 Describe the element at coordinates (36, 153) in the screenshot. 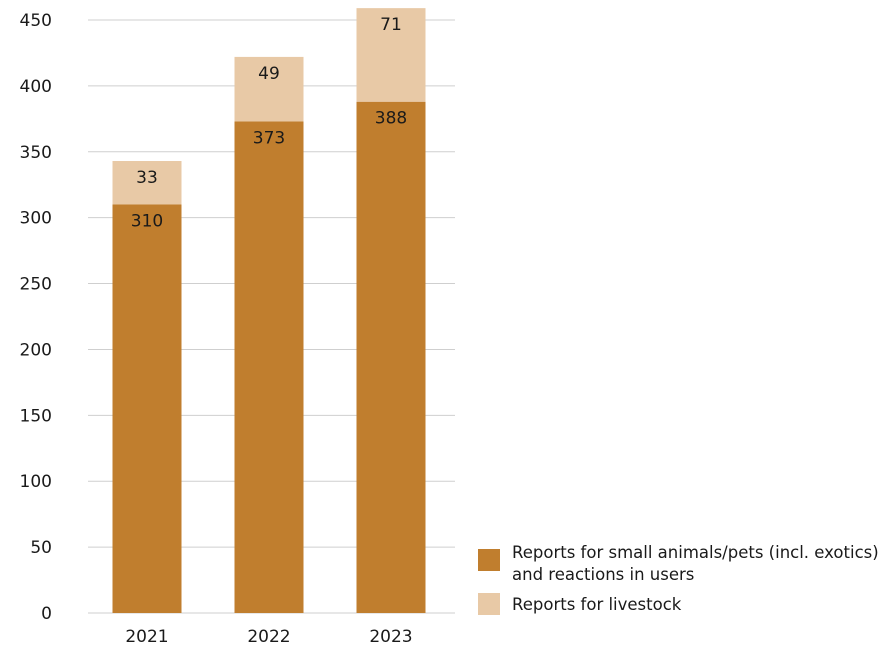

I see `y-tick-label-350: 350` at that location.